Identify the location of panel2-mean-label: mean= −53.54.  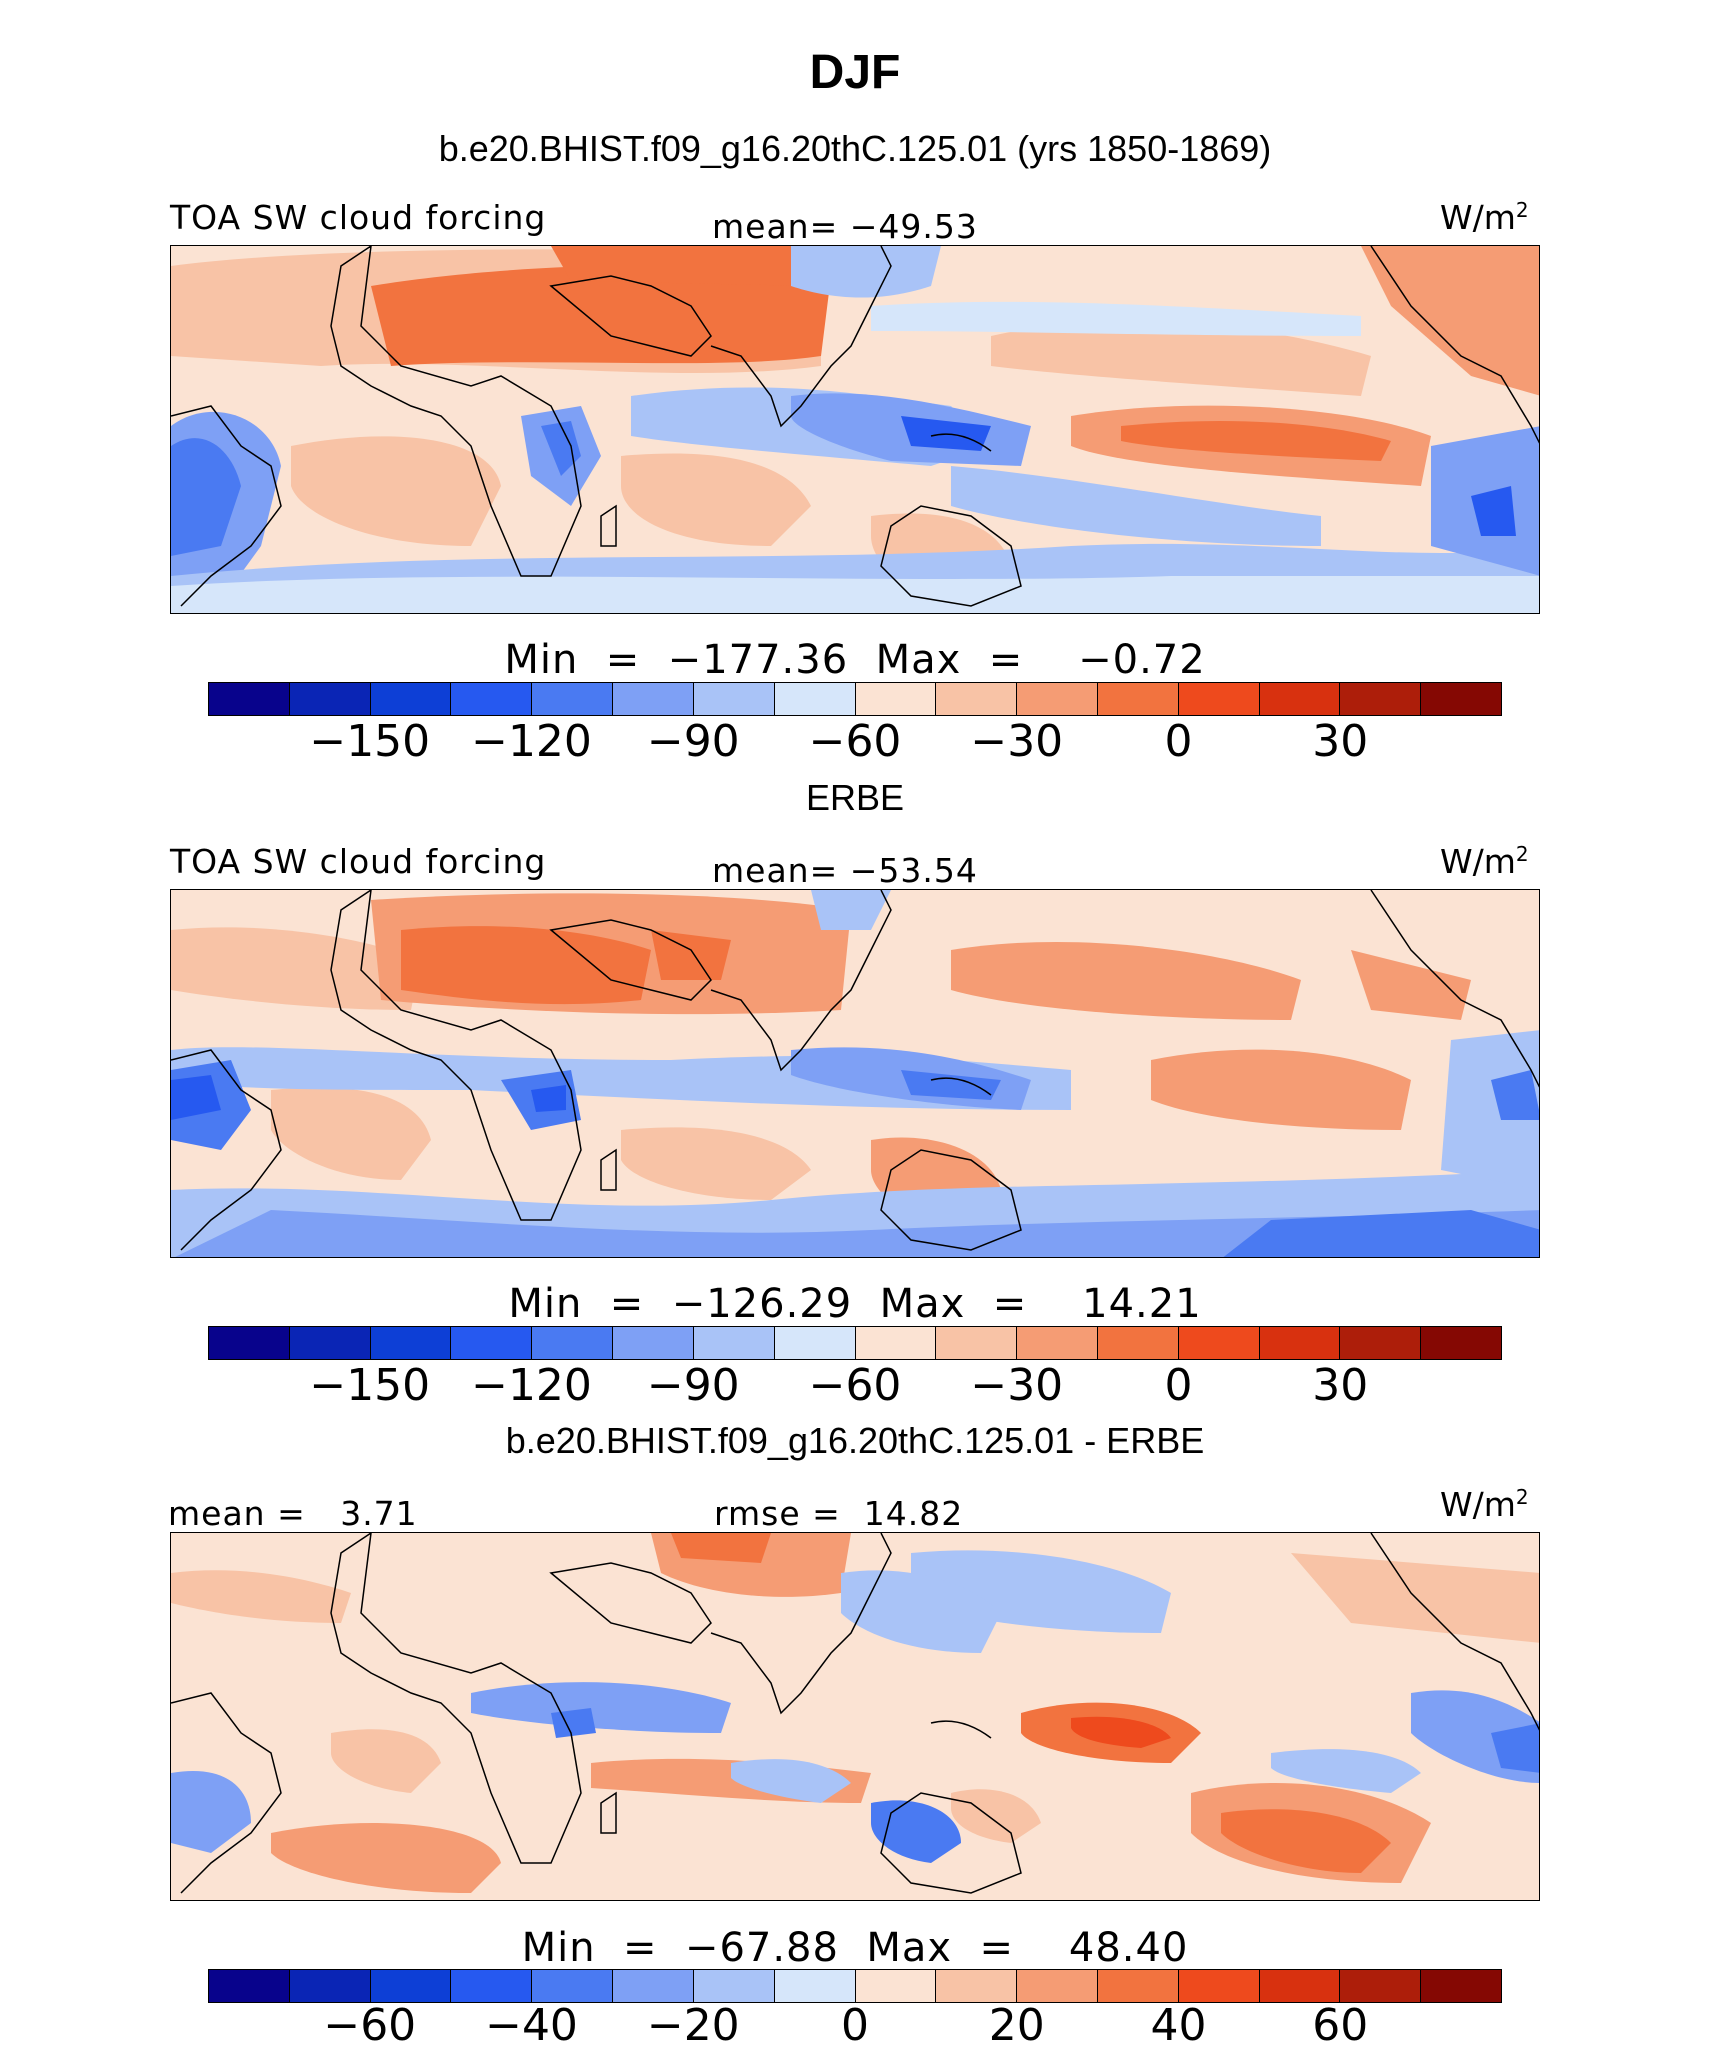
(845, 870).